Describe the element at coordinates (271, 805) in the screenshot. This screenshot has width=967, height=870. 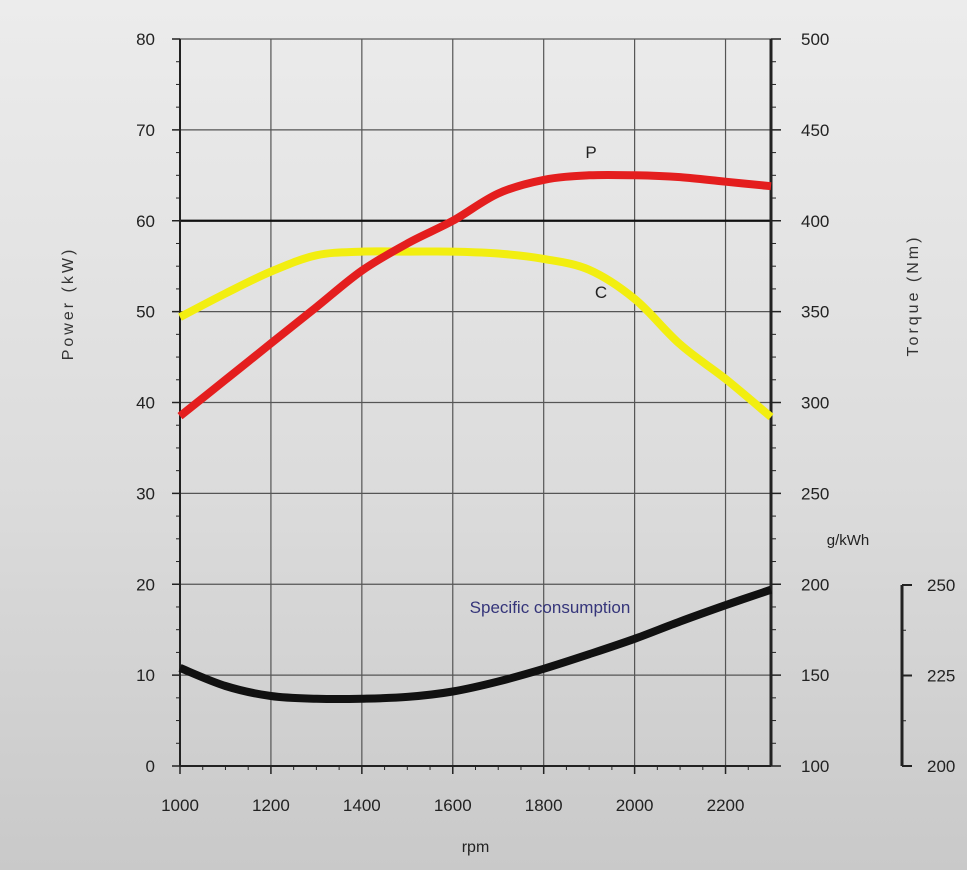
I see `x-tick-label: 1200` at that location.